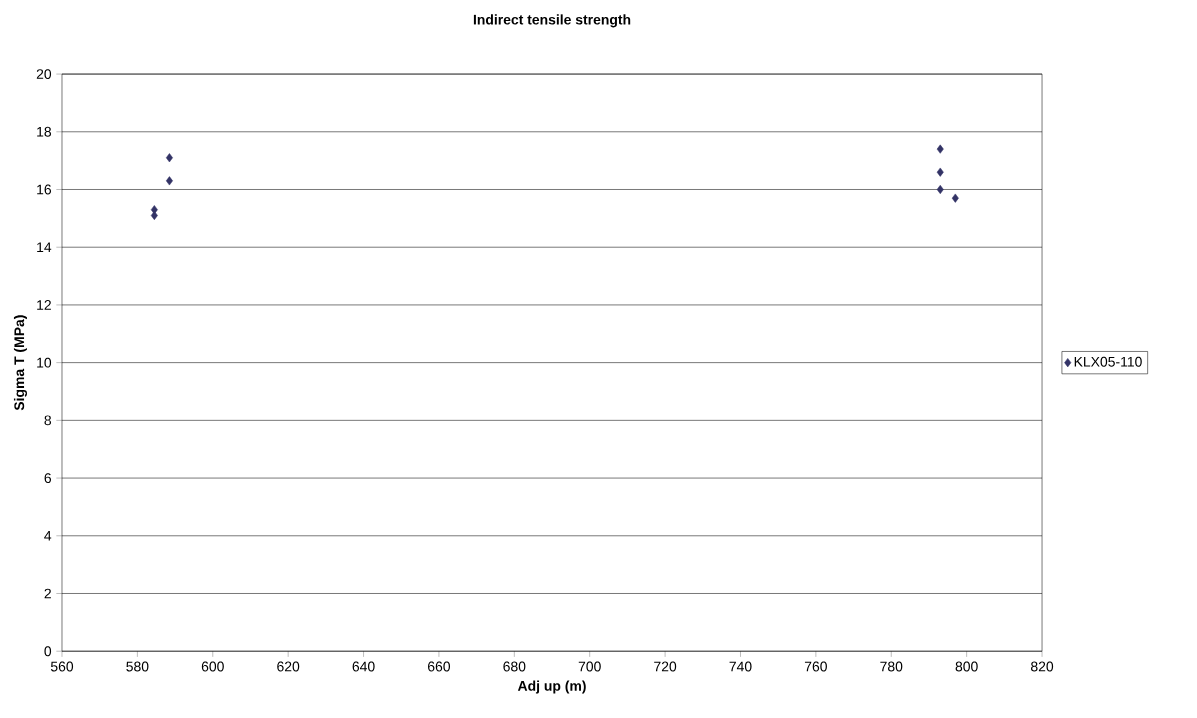 This screenshot has height=718, width=1197. I want to click on x-axis-title: Adj up (m), so click(551, 687).